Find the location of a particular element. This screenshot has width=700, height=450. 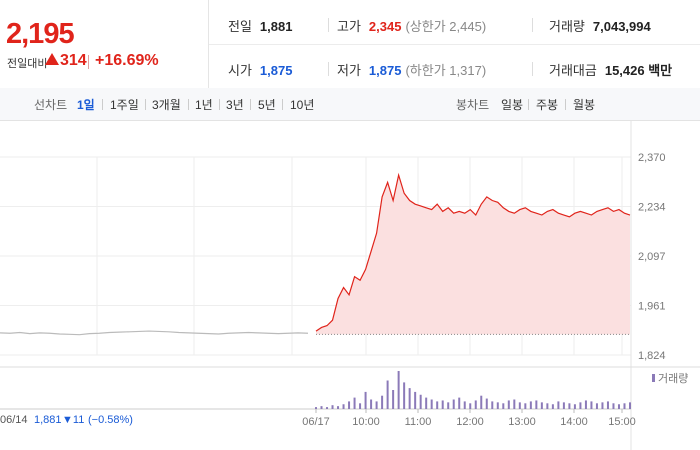

tab-3m: 3개월 is located at coordinates (166, 105).